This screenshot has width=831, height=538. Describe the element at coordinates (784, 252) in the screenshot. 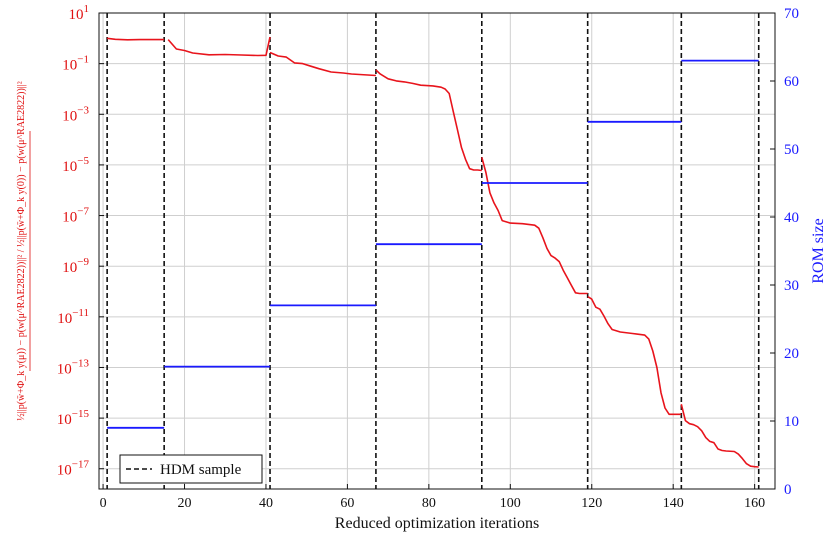

I see `right-axis-ticks: 0 10 20 30 40 50 60 70` at that location.